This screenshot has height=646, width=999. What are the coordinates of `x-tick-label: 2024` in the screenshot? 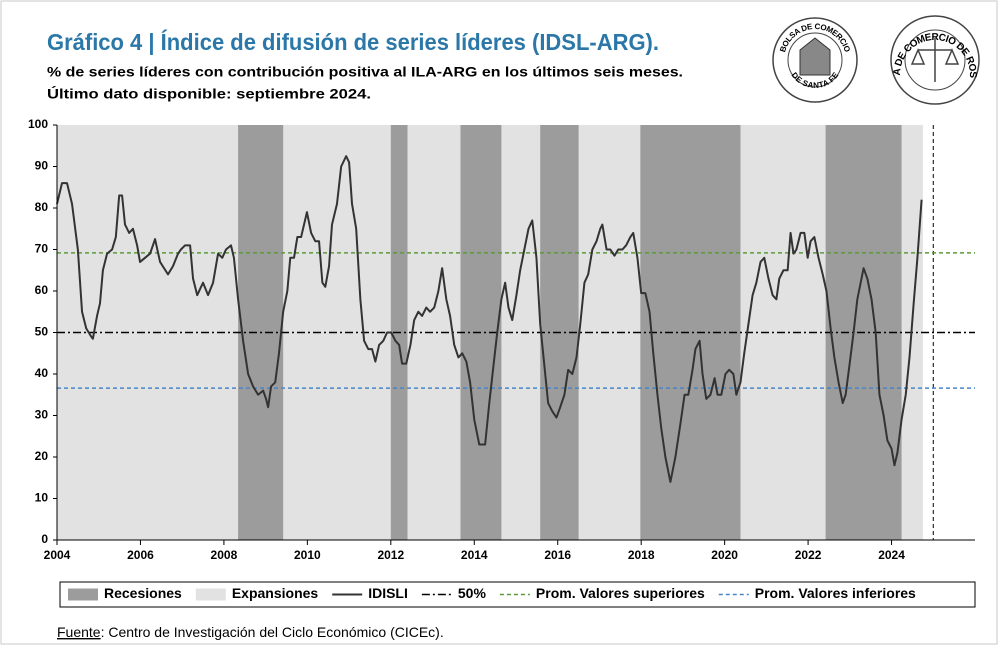 It's located at (891, 555).